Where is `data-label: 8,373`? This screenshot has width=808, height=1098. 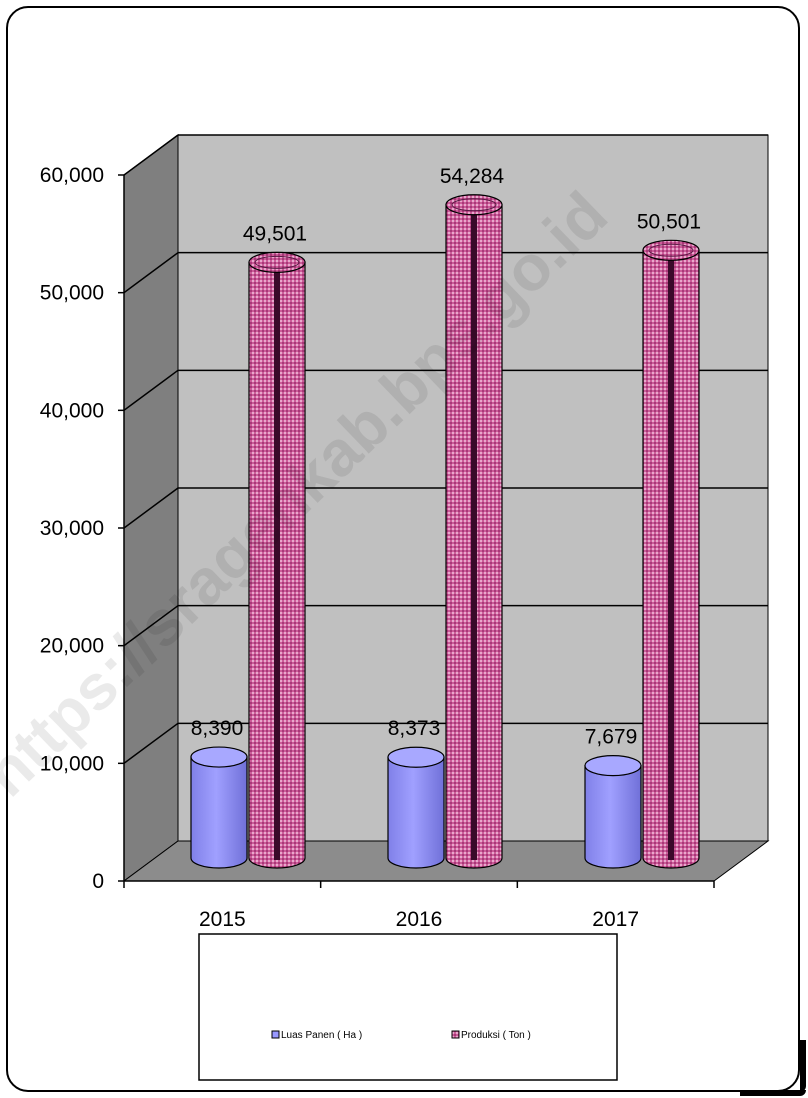
data-label: 8,373 is located at coordinates (414, 728).